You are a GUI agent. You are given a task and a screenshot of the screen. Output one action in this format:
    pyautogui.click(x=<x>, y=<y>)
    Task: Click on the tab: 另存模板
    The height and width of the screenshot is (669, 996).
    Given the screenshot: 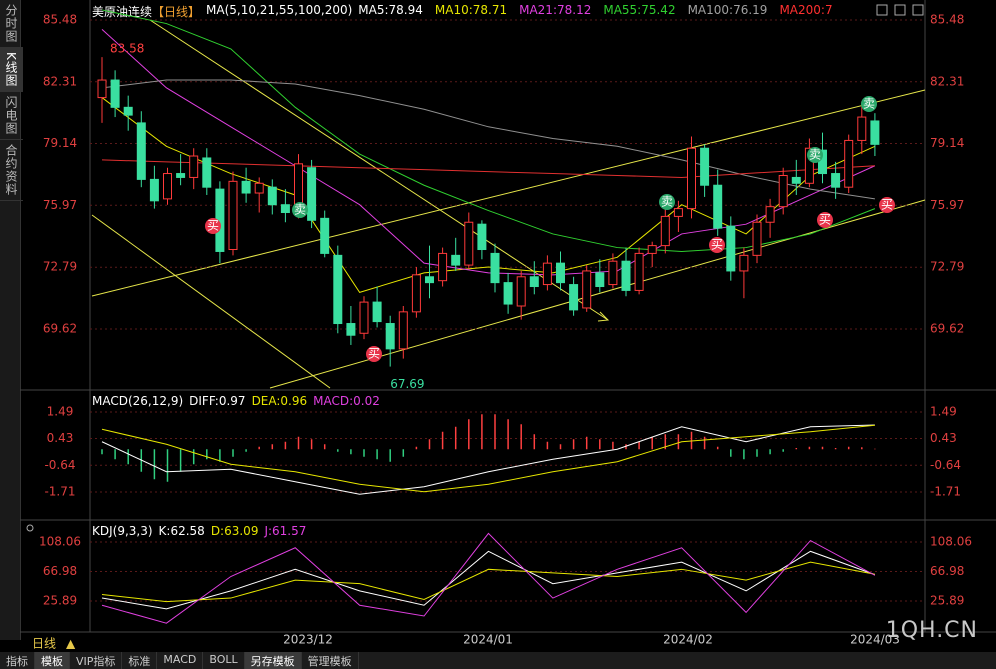 What is the action you would take?
    pyautogui.click(x=273, y=660)
    